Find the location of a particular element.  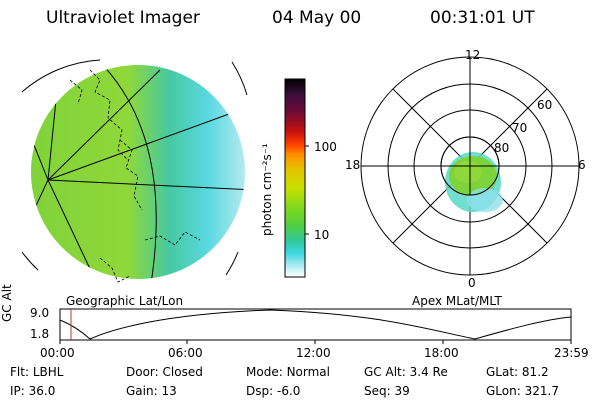

mlt-label-6: 6 is located at coordinates (582, 165).